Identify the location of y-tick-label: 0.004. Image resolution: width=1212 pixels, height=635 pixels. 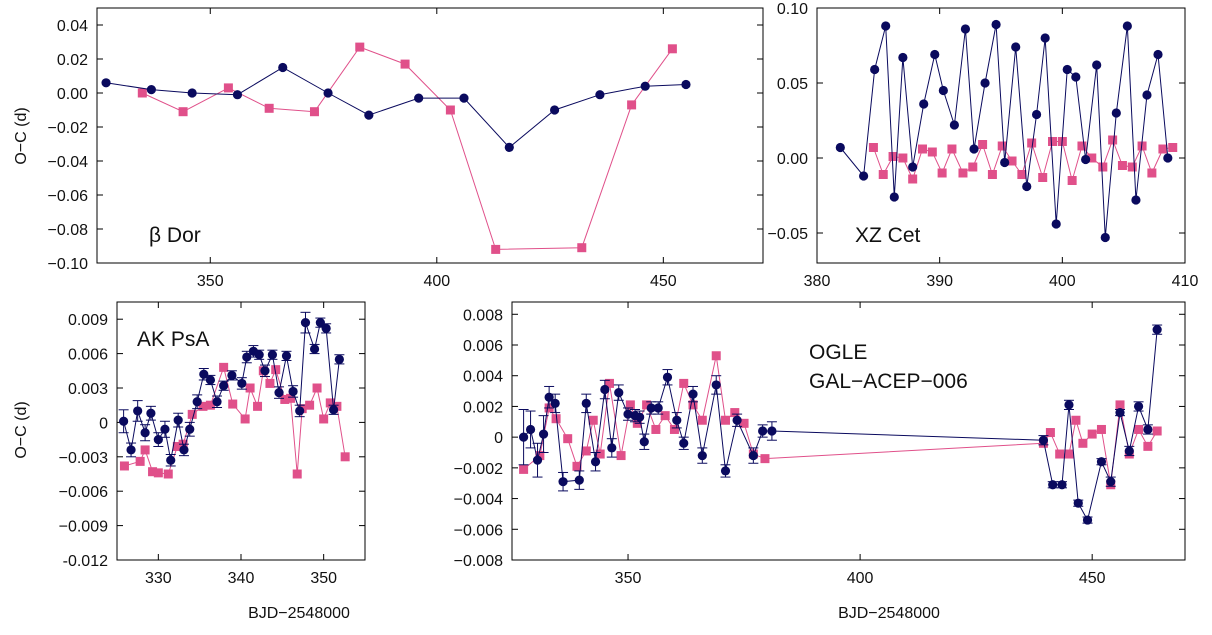
(483, 377).